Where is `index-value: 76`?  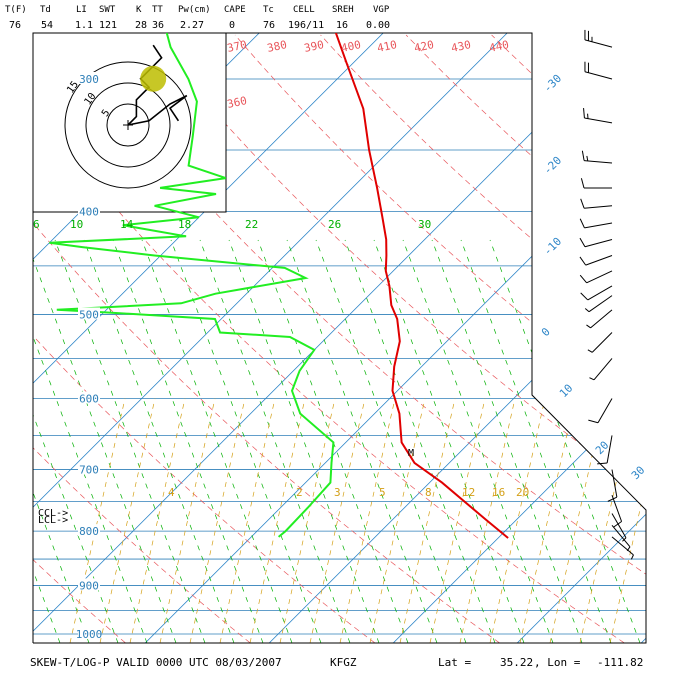 index-value: 76 is located at coordinates (269, 25).